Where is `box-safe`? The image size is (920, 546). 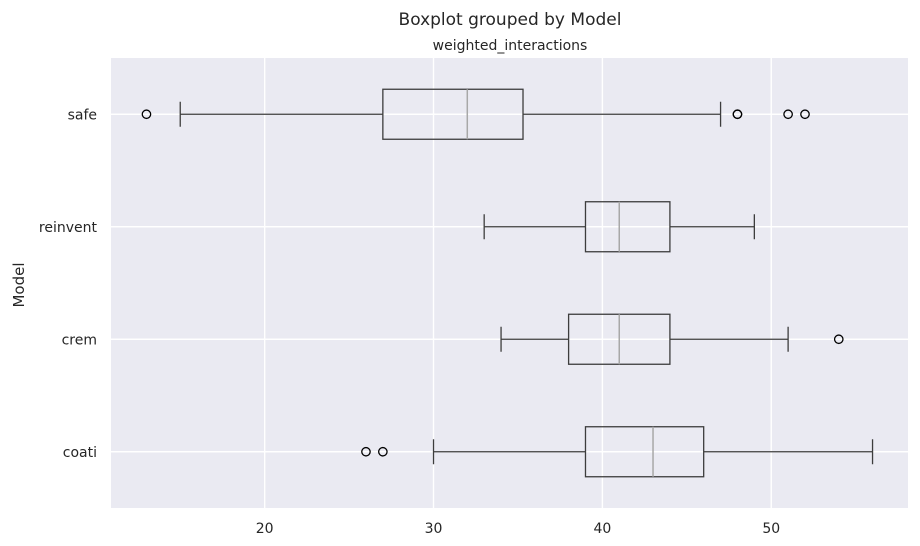
box-safe is located at coordinates (475, 114).